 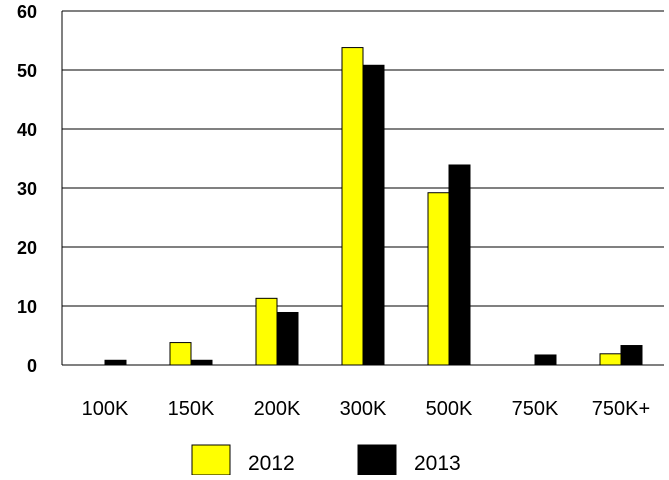 What do you see at coordinates (449, 409) in the screenshot?
I see `x-tick-label: 500K` at bounding box center [449, 409].